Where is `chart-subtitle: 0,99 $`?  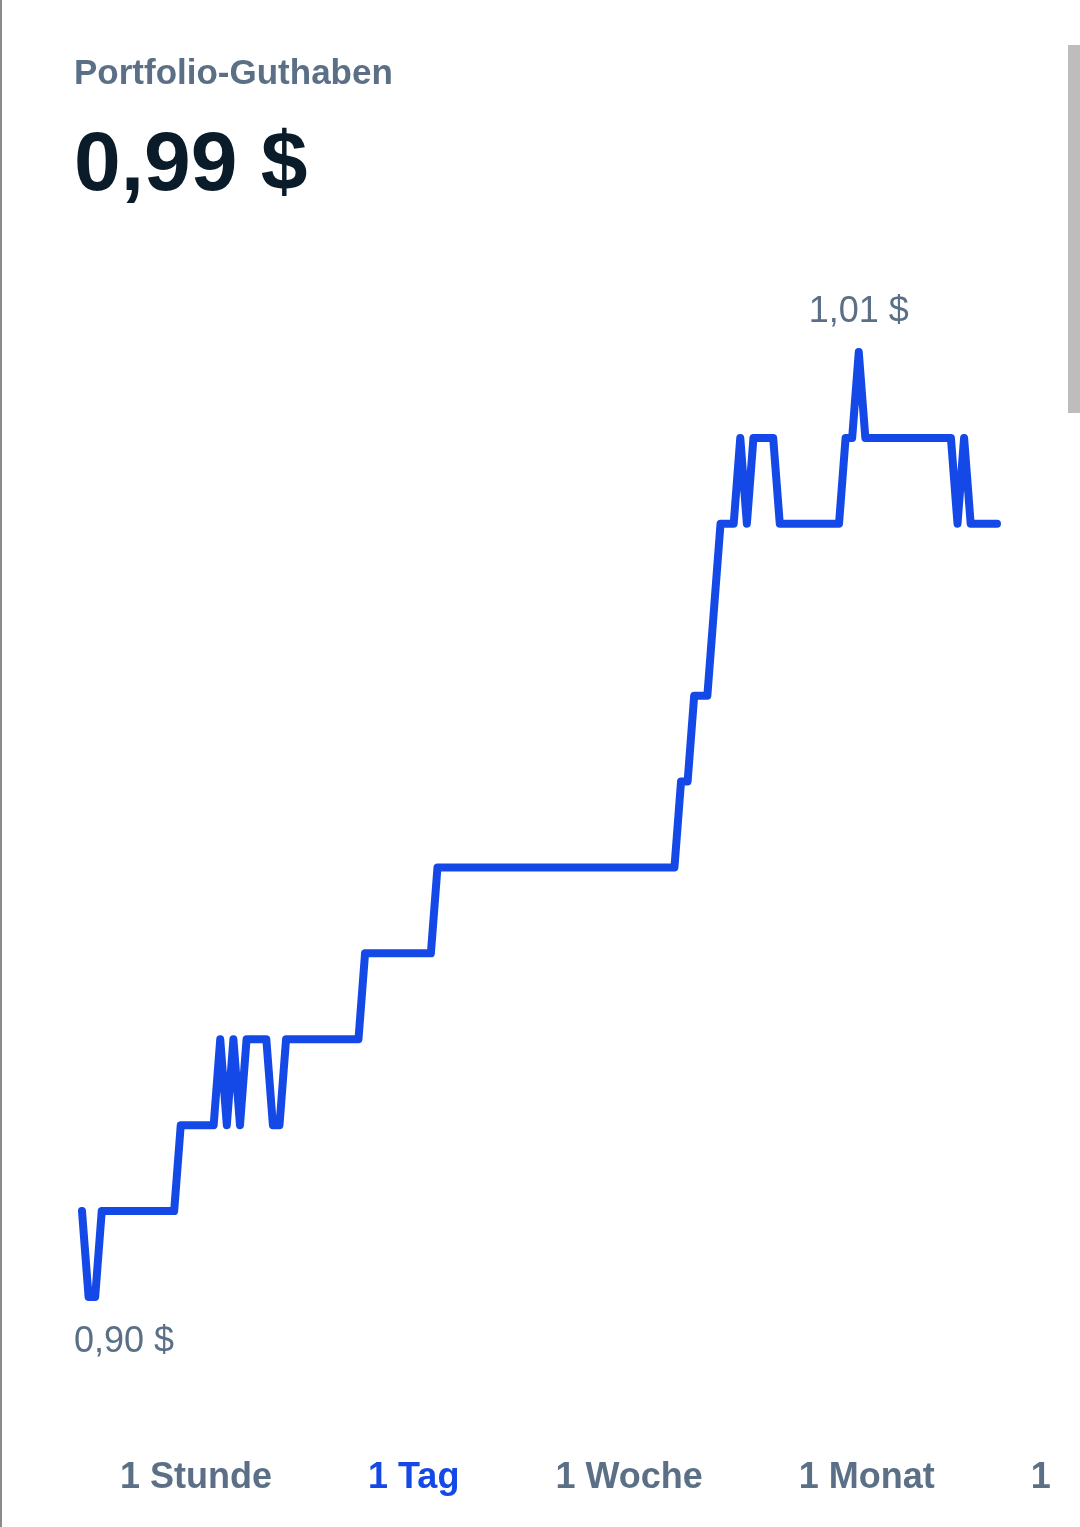 chart-subtitle: 0,99 $ is located at coordinates (191, 161).